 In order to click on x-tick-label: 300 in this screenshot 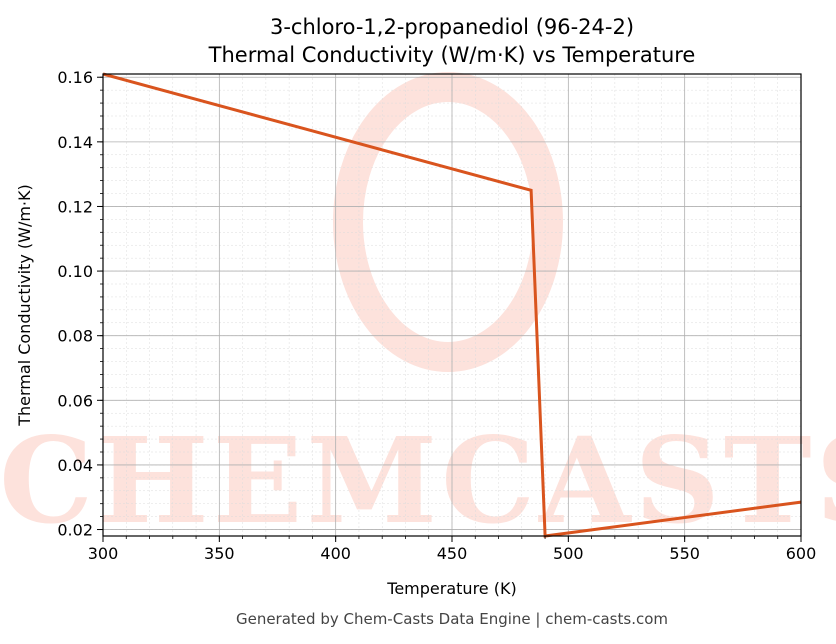, I will do `click(103, 553)`.